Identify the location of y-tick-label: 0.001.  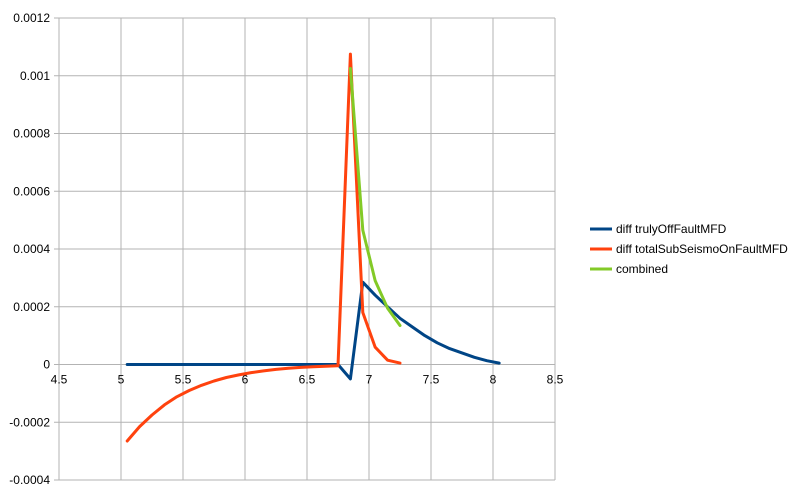
(35, 76).